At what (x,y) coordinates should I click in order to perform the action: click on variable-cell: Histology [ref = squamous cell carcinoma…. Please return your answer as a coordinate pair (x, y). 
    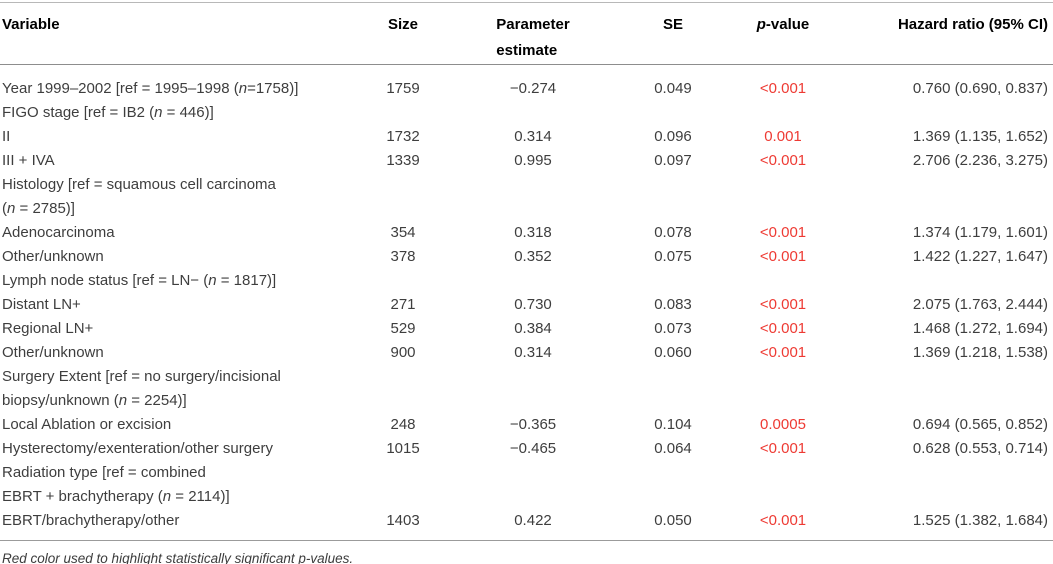
    Looking at the image, I should click on (139, 196).